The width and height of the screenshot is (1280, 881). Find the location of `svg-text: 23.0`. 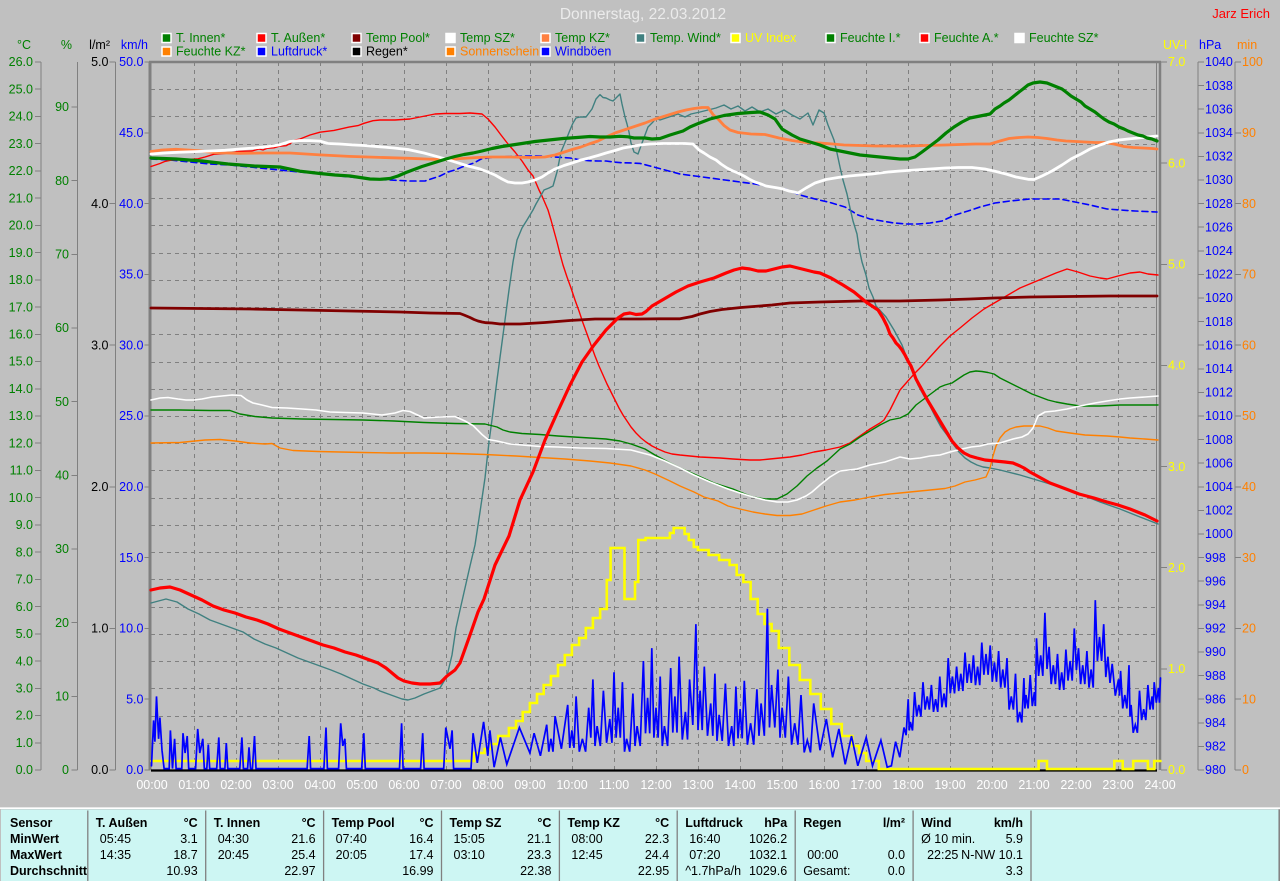

svg-text: 23.0 is located at coordinates (21, 144).